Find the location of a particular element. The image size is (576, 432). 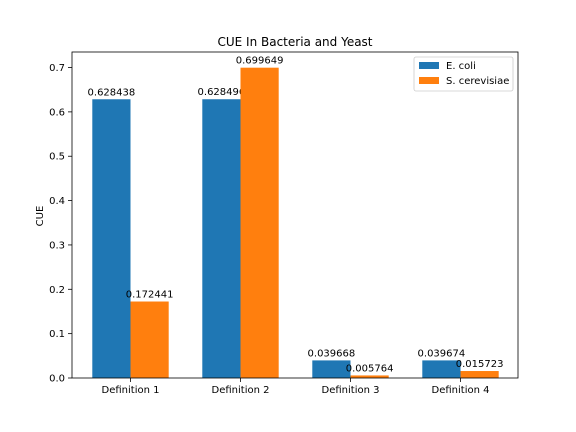

legend: E. coli S. cerevisiae is located at coordinates (463, 74).